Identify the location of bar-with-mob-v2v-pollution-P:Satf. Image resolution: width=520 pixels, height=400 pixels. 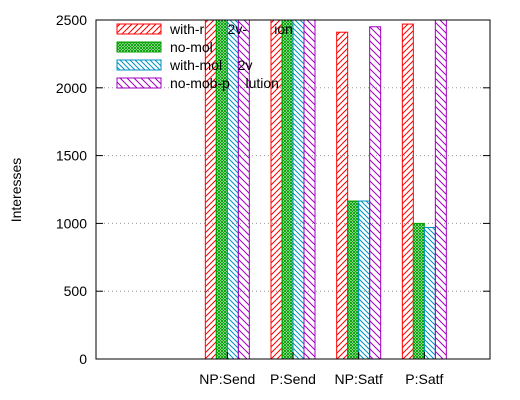
(407, 191).